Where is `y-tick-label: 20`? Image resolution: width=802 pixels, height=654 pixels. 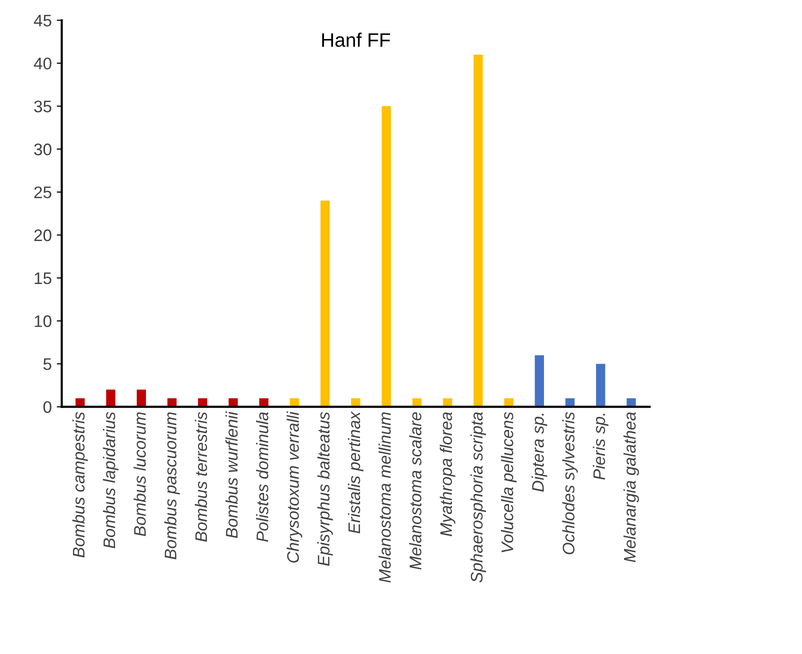 y-tick-label: 20 is located at coordinates (43, 235).